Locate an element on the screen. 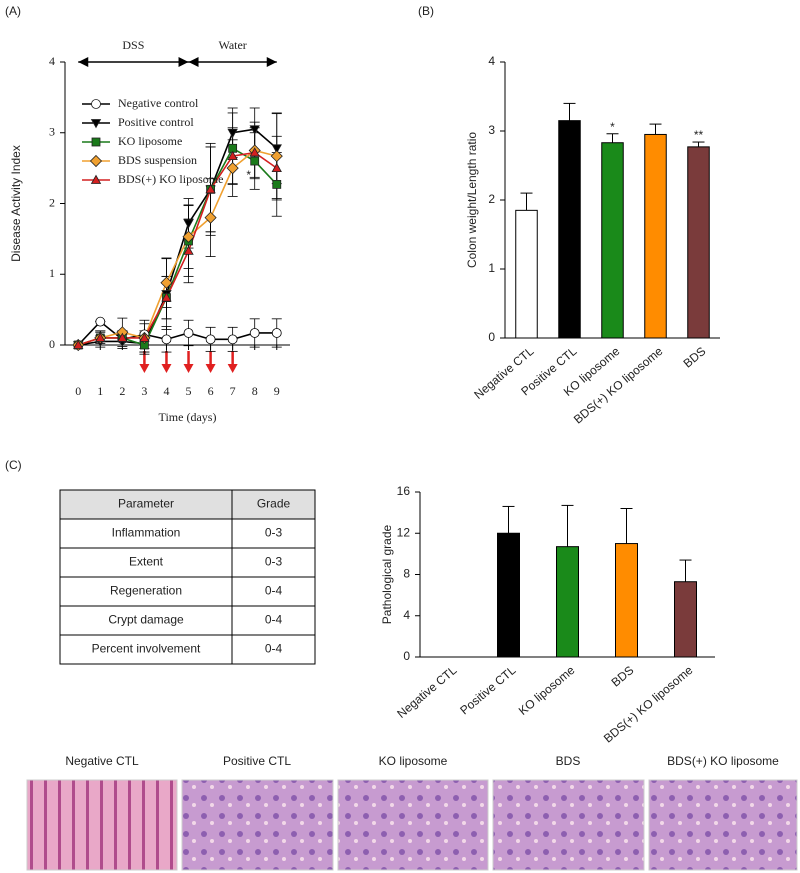  histology-label: BDS is located at coordinates (568, 761).